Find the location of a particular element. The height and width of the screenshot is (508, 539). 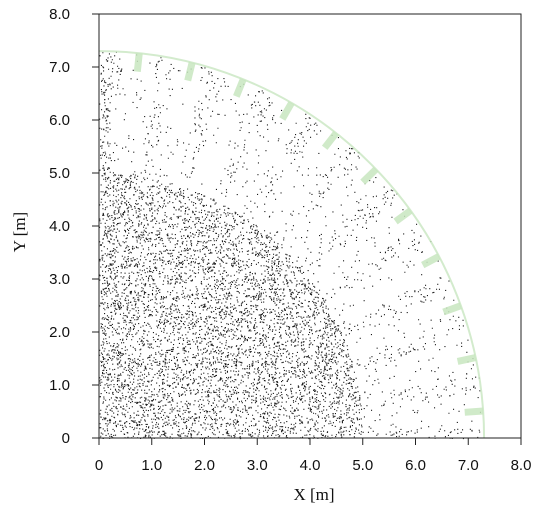

x-tick-label: 8.0 is located at coordinates (521, 465).